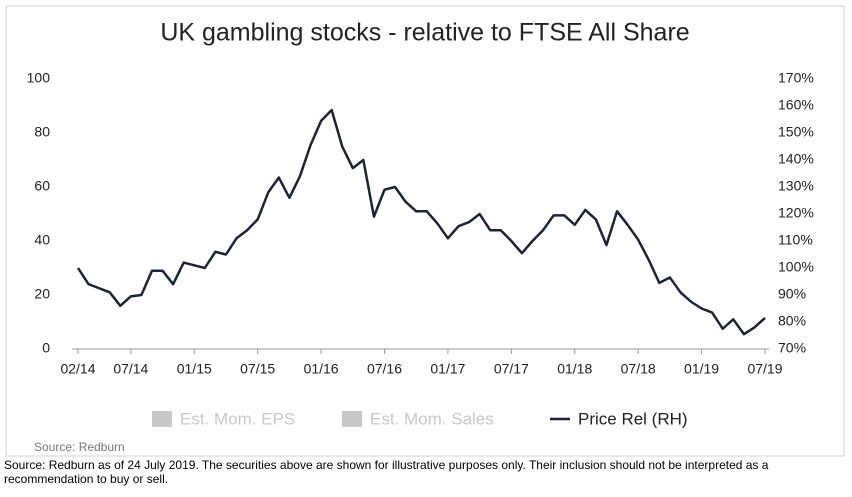 Image resolution: width=852 pixels, height=497 pixels. What do you see at coordinates (237, 418) in the screenshot?
I see `legend-label: Est. Mom. EPS` at bounding box center [237, 418].